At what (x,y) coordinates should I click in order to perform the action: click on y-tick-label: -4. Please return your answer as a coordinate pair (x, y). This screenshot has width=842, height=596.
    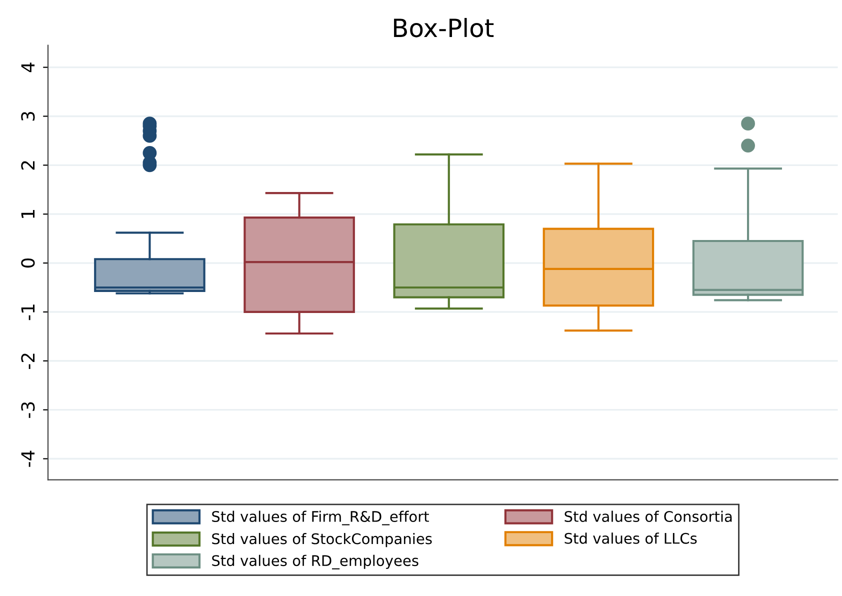
    Looking at the image, I should click on (28, 458).